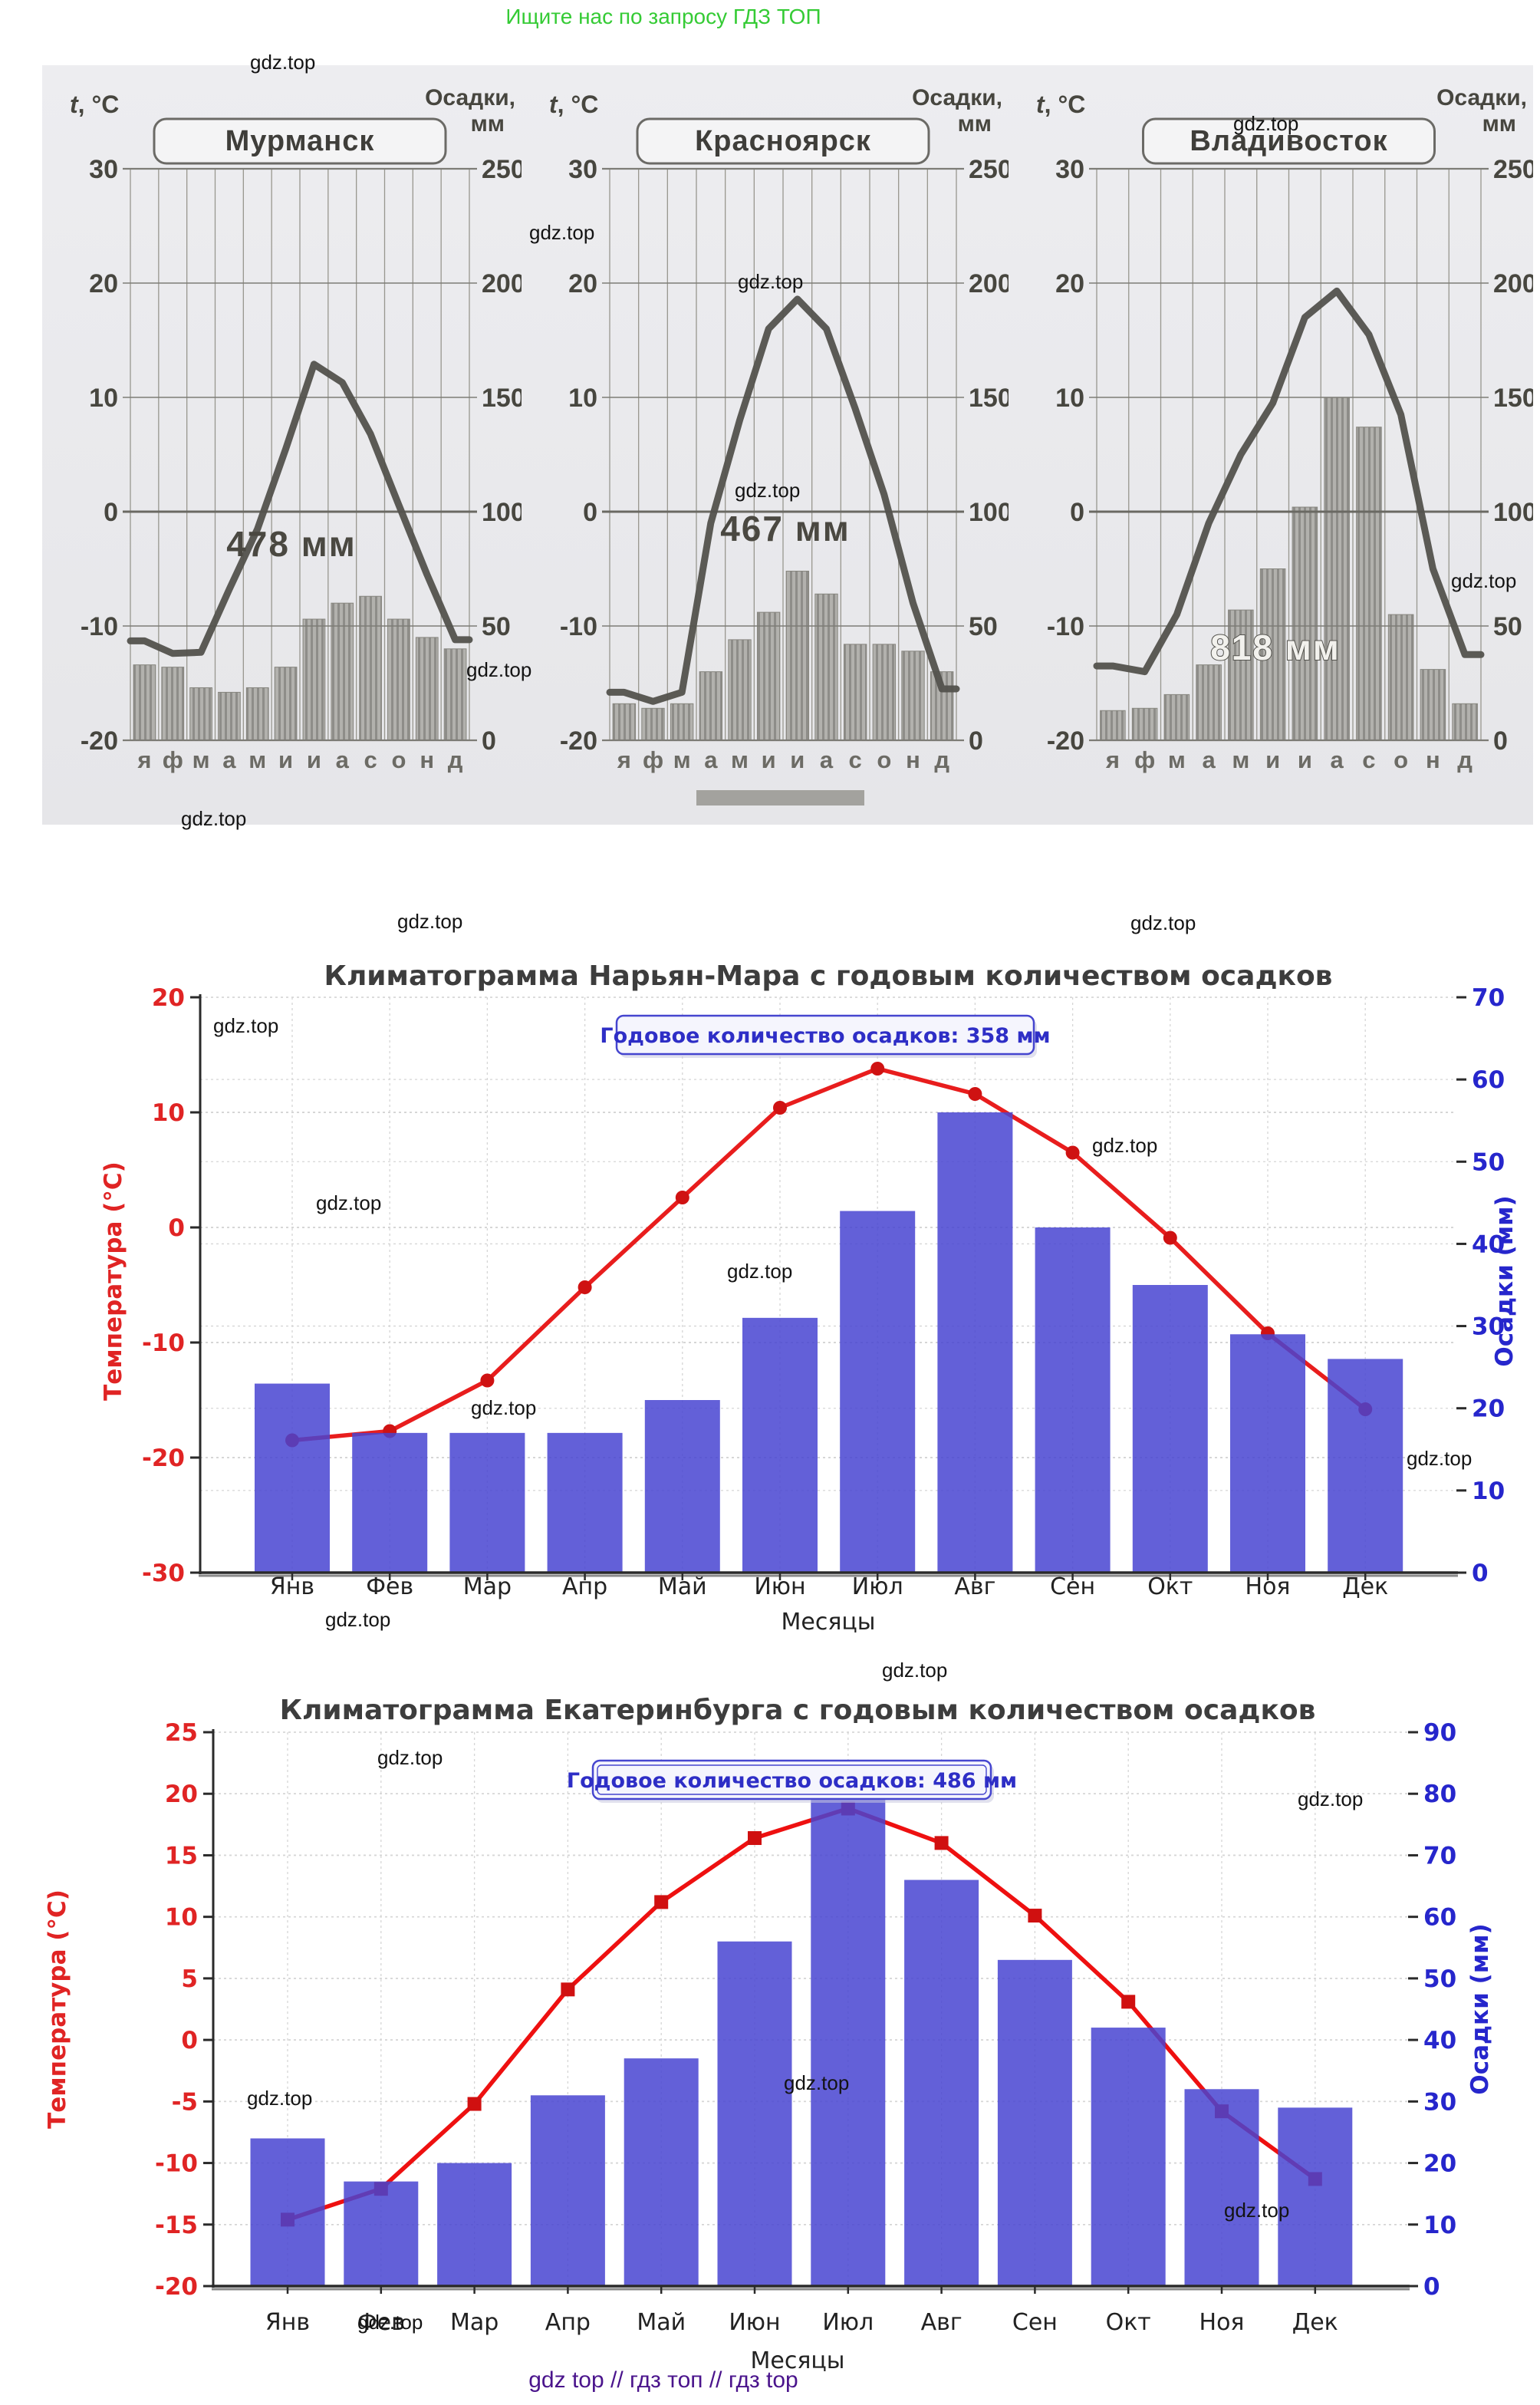 The height and width of the screenshot is (2405, 1540). Describe the element at coordinates (975, 124) in the screenshot. I see `svg-text: мм` at that location.